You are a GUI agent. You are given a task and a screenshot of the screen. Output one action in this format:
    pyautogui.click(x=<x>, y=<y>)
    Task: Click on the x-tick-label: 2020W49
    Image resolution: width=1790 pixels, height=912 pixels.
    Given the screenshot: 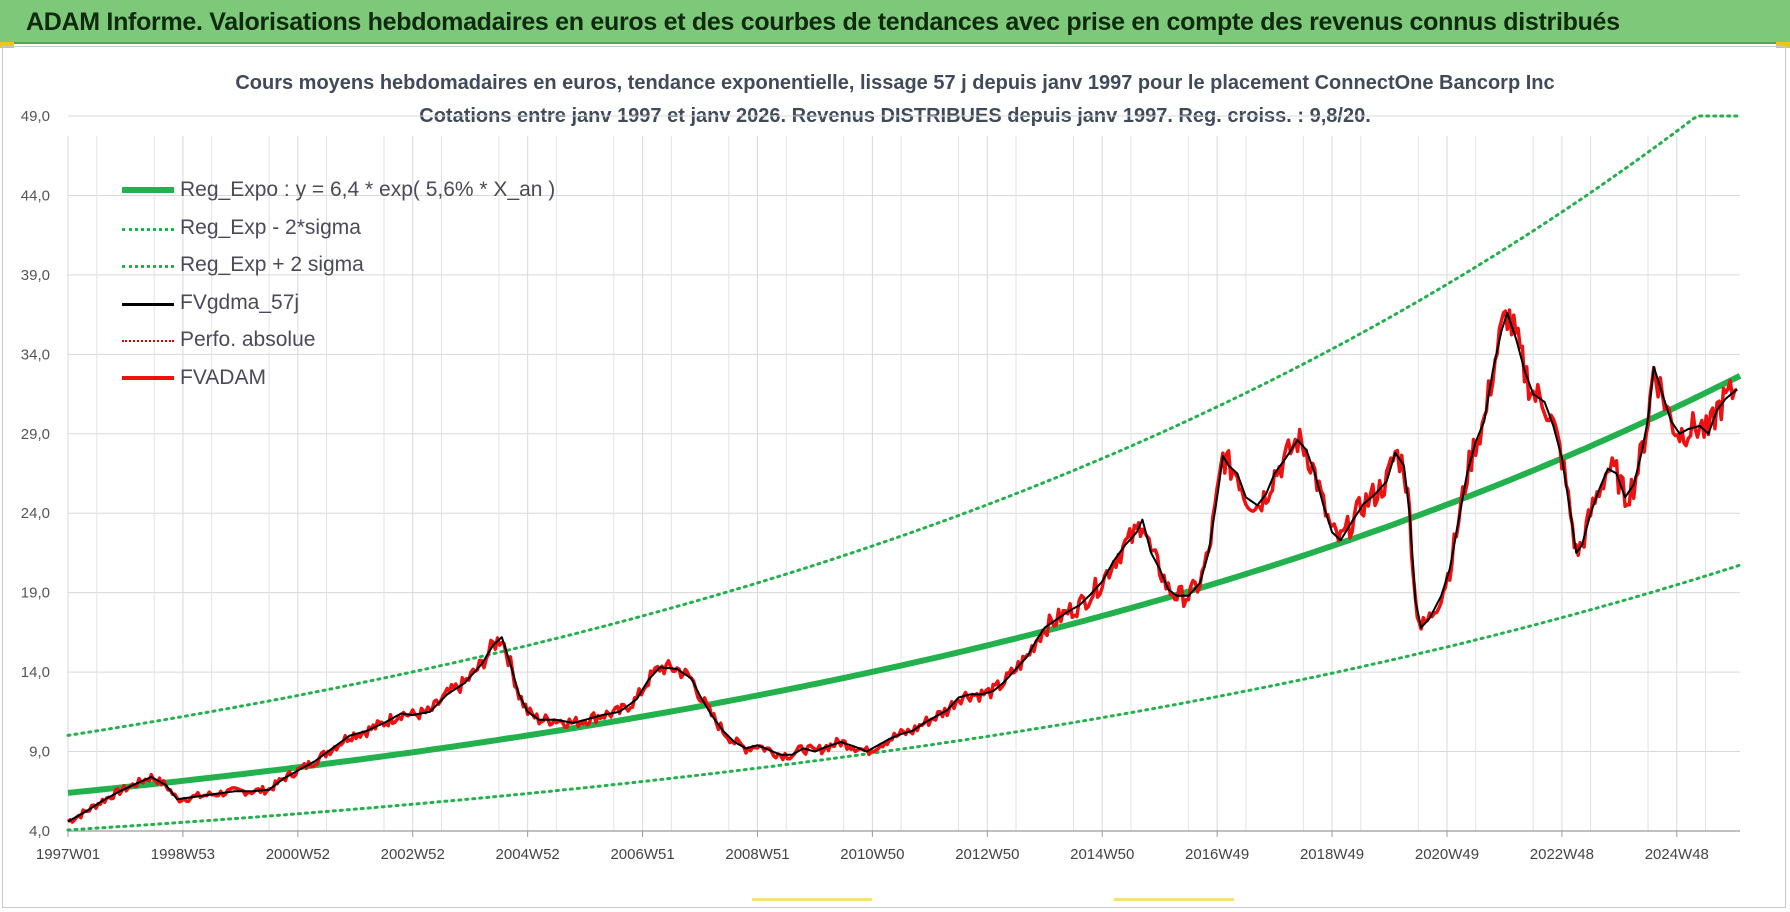 What is the action you would take?
    pyautogui.click(x=1447, y=854)
    